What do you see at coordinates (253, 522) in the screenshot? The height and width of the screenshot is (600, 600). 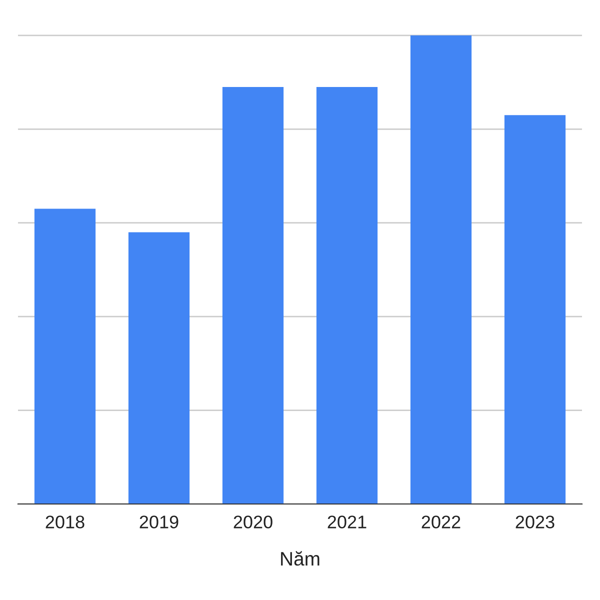 I see `x-tick-label: 2020` at bounding box center [253, 522].